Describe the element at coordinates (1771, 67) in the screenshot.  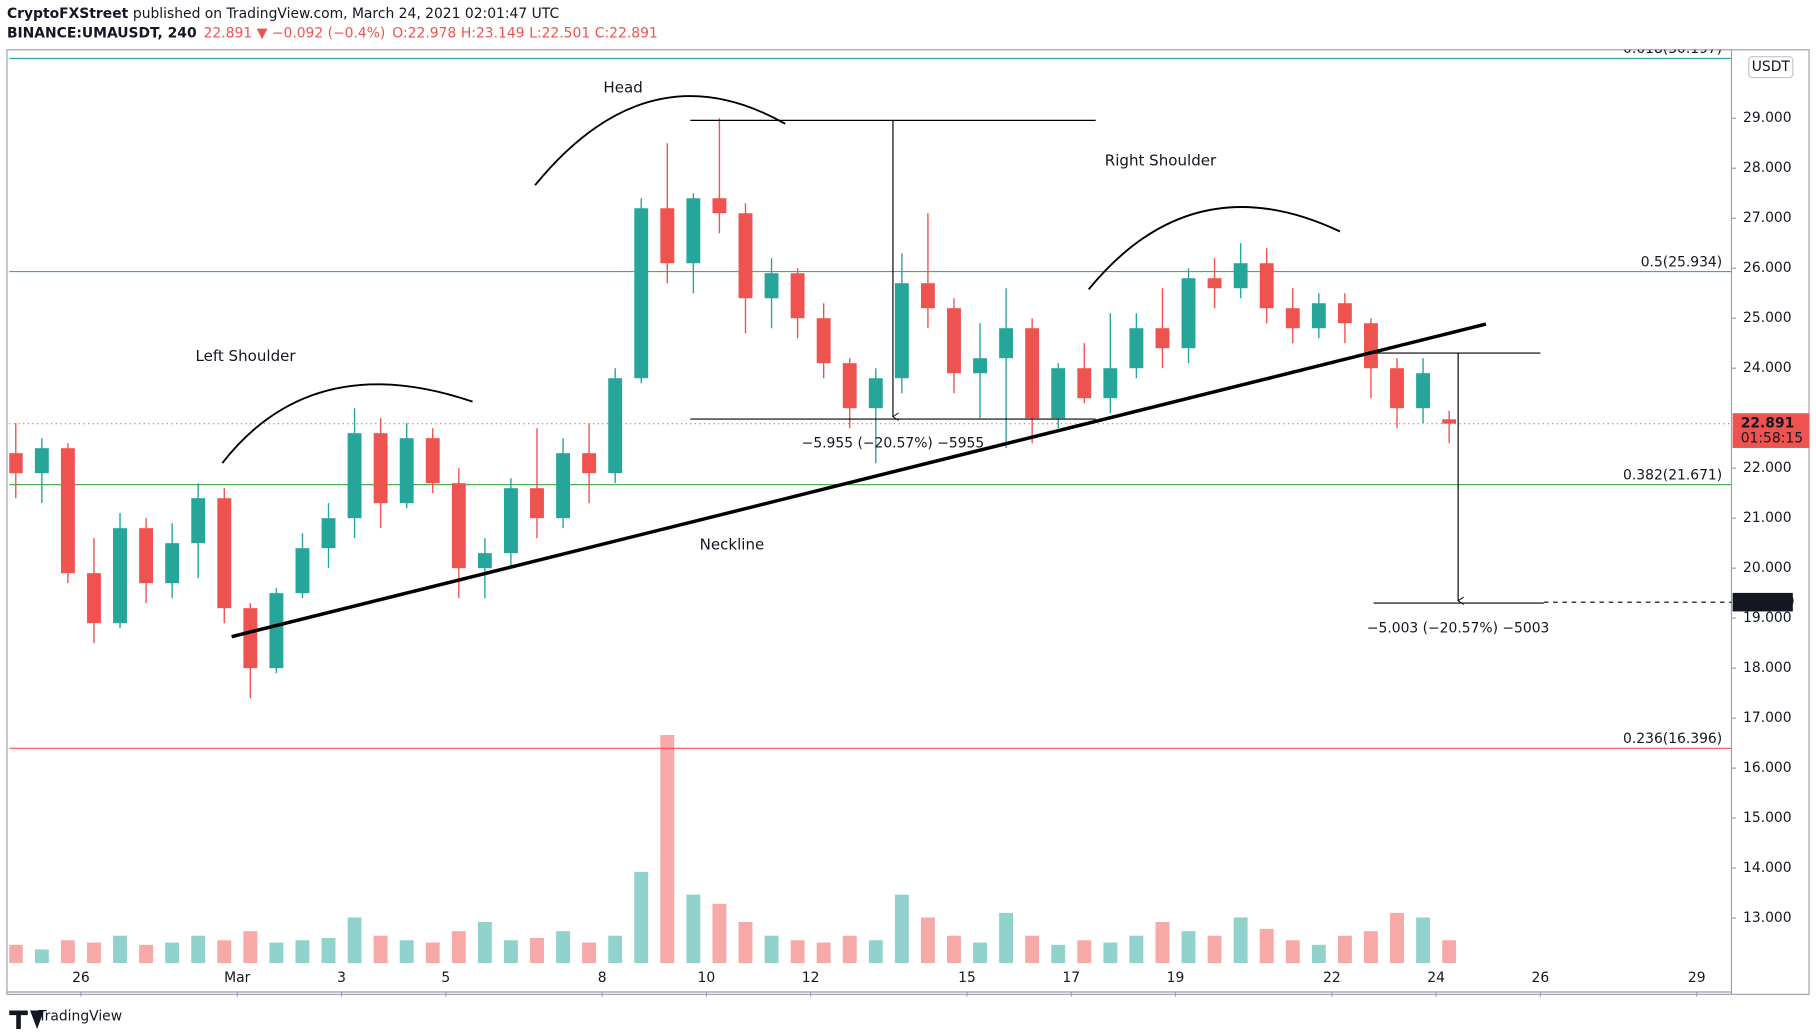
I see `currency-box` at that location.